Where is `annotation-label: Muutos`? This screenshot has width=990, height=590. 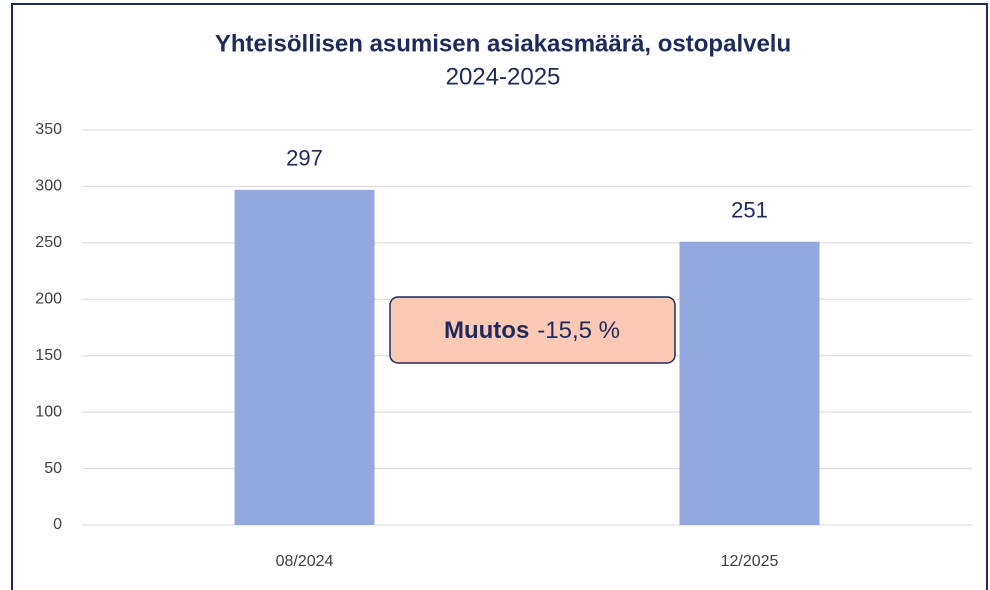
annotation-label: Muutos is located at coordinates (486, 330).